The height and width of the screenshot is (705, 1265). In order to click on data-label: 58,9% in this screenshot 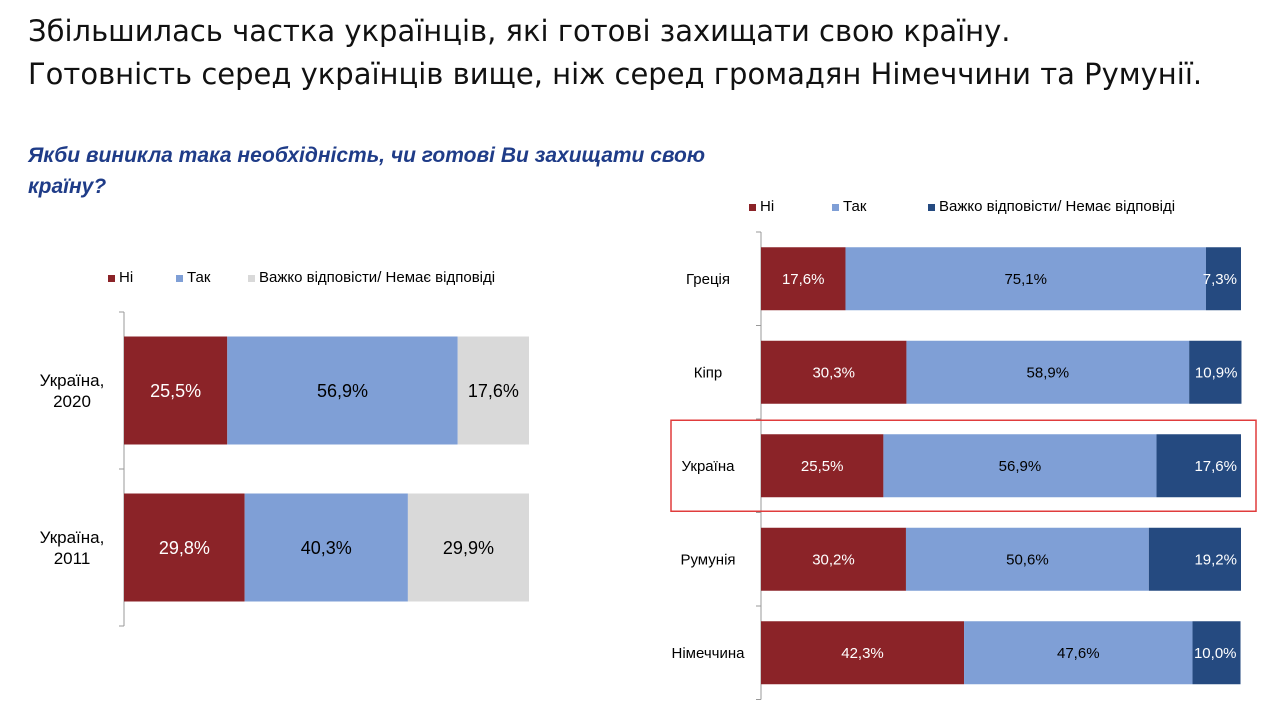, I will do `click(1048, 373)`.